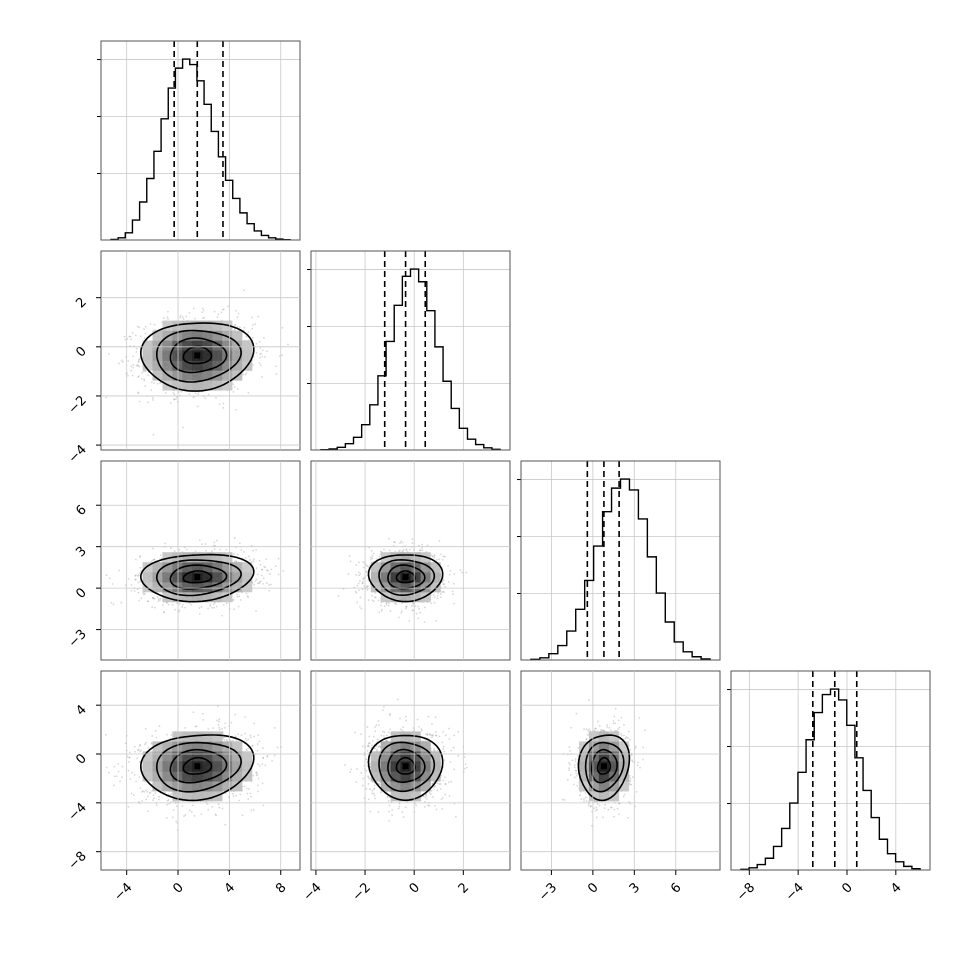 This screenshot has width=970, height=970. I want to click on scatter-p0-p3, so click(200, 770).